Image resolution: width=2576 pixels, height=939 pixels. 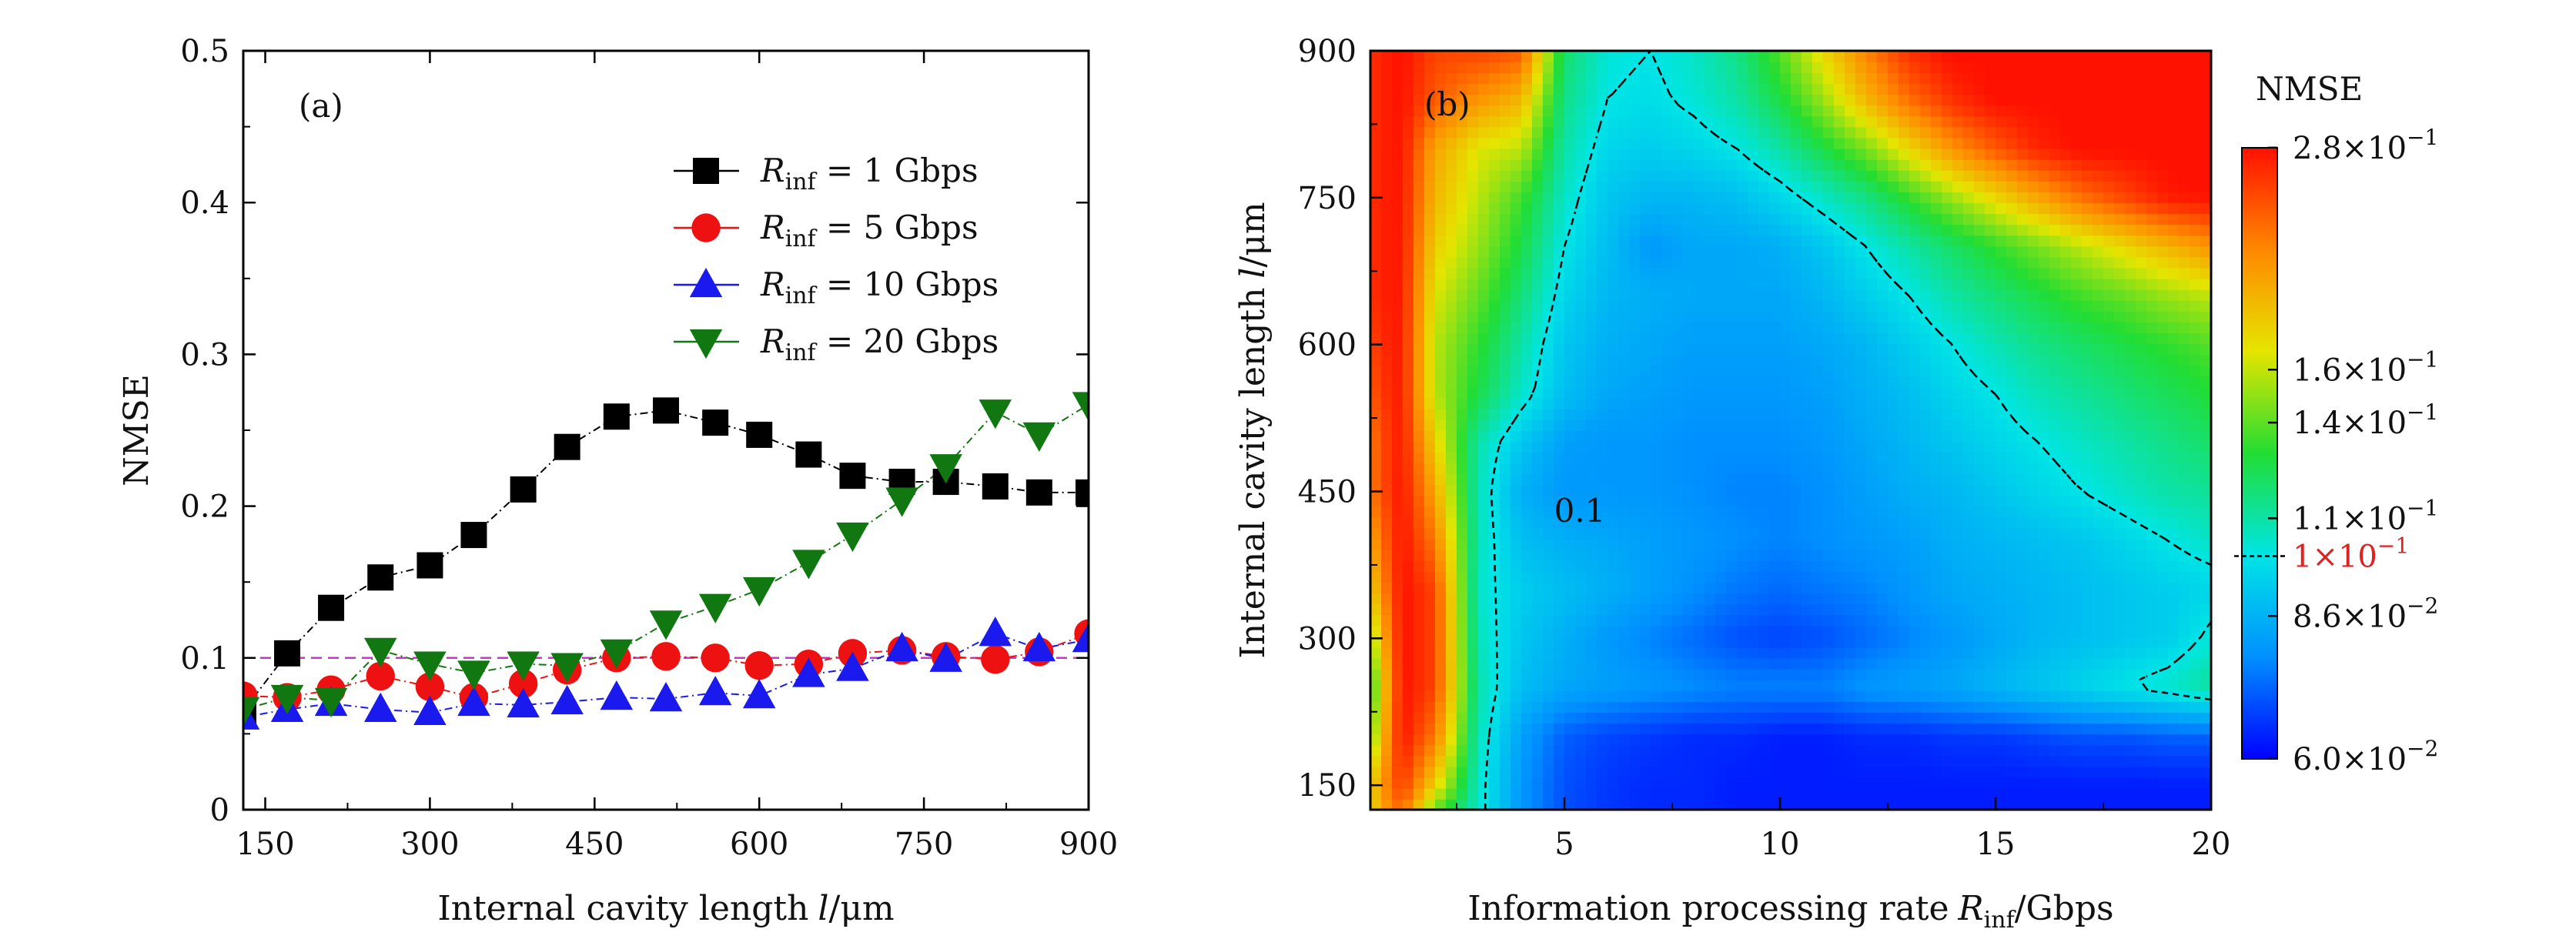 I want to click on legend-label-3: Rinf = 20 Gbps, so click(x=880, y=344).